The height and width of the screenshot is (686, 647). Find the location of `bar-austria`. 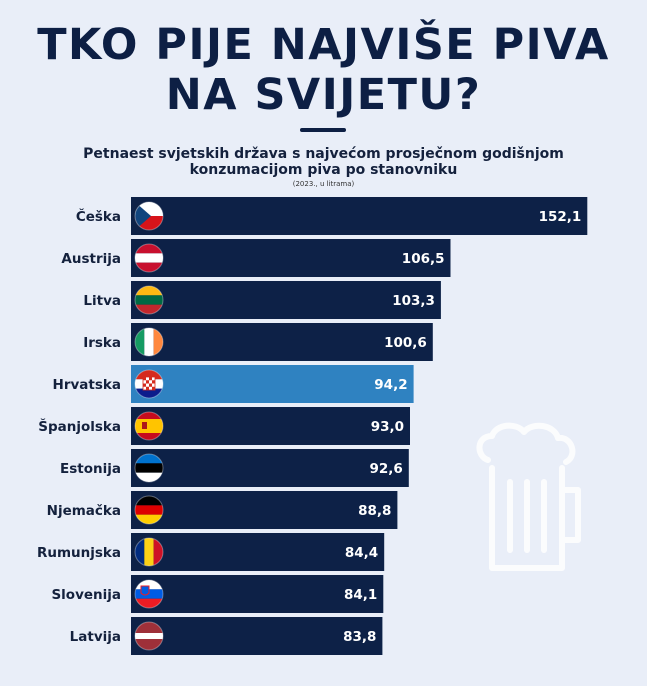

bar-austria is located at coordinates (291, 258).